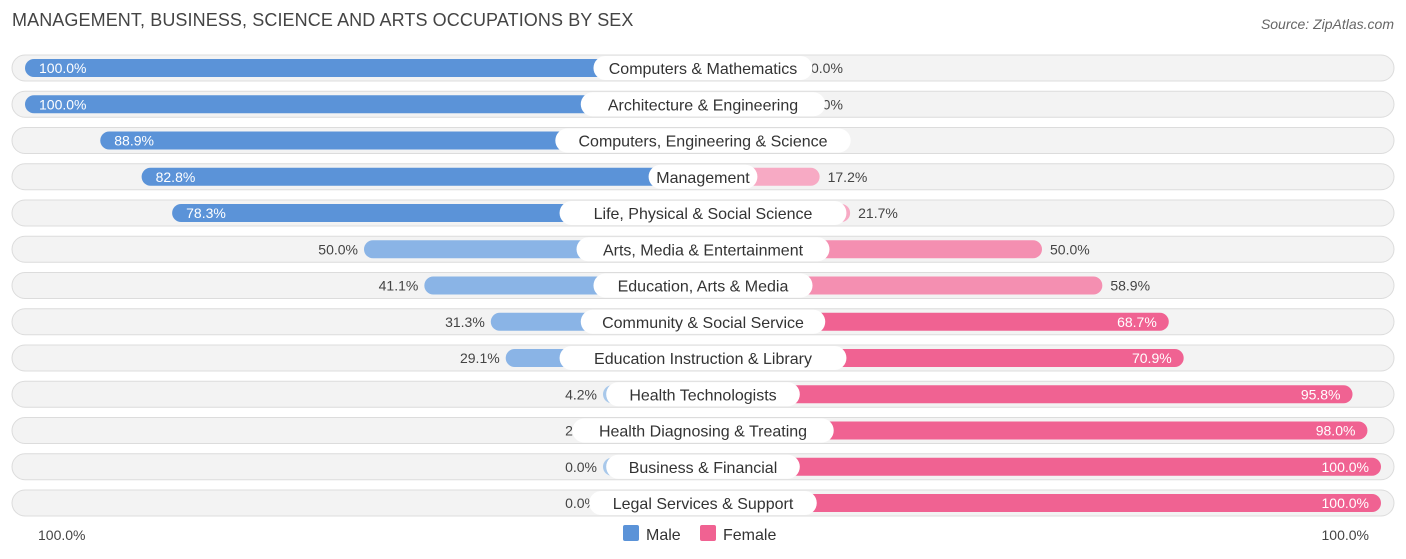 This screenshot has width=1406, height=559. I want to click on legend-label-female: Female, so click(749, 535).